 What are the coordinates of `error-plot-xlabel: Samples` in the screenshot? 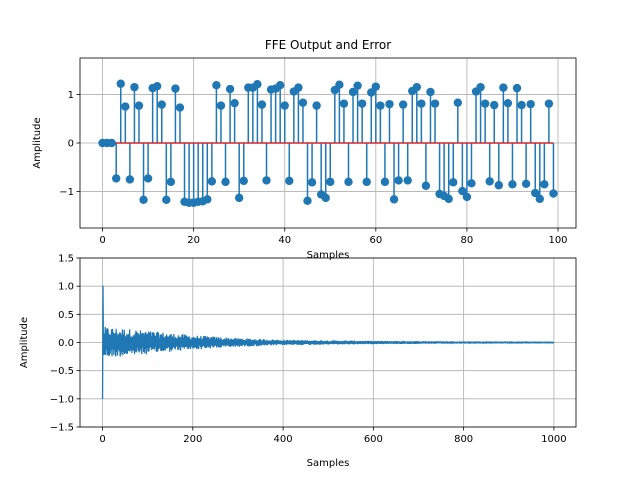 It's located at (328, 463).